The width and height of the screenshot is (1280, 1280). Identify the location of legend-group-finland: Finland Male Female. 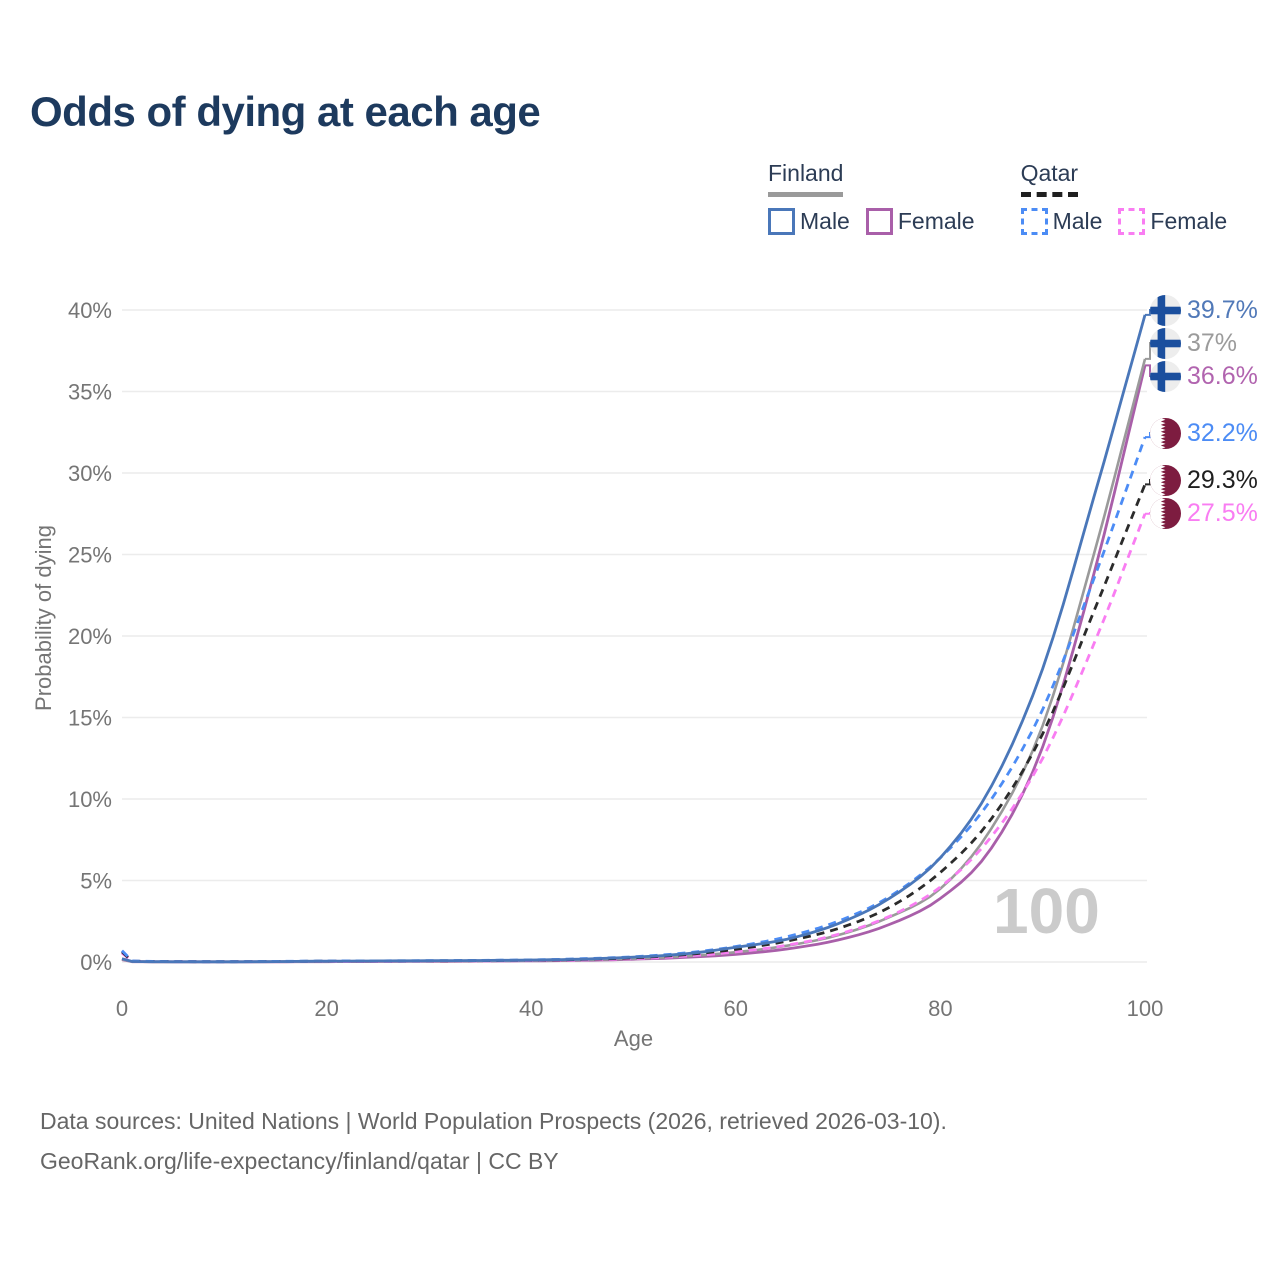
(871, 197).